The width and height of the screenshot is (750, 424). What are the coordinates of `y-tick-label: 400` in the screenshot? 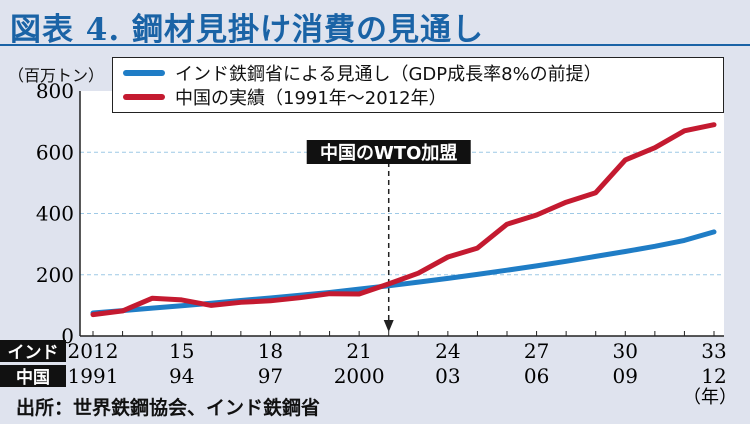 It's located at (55, 214).